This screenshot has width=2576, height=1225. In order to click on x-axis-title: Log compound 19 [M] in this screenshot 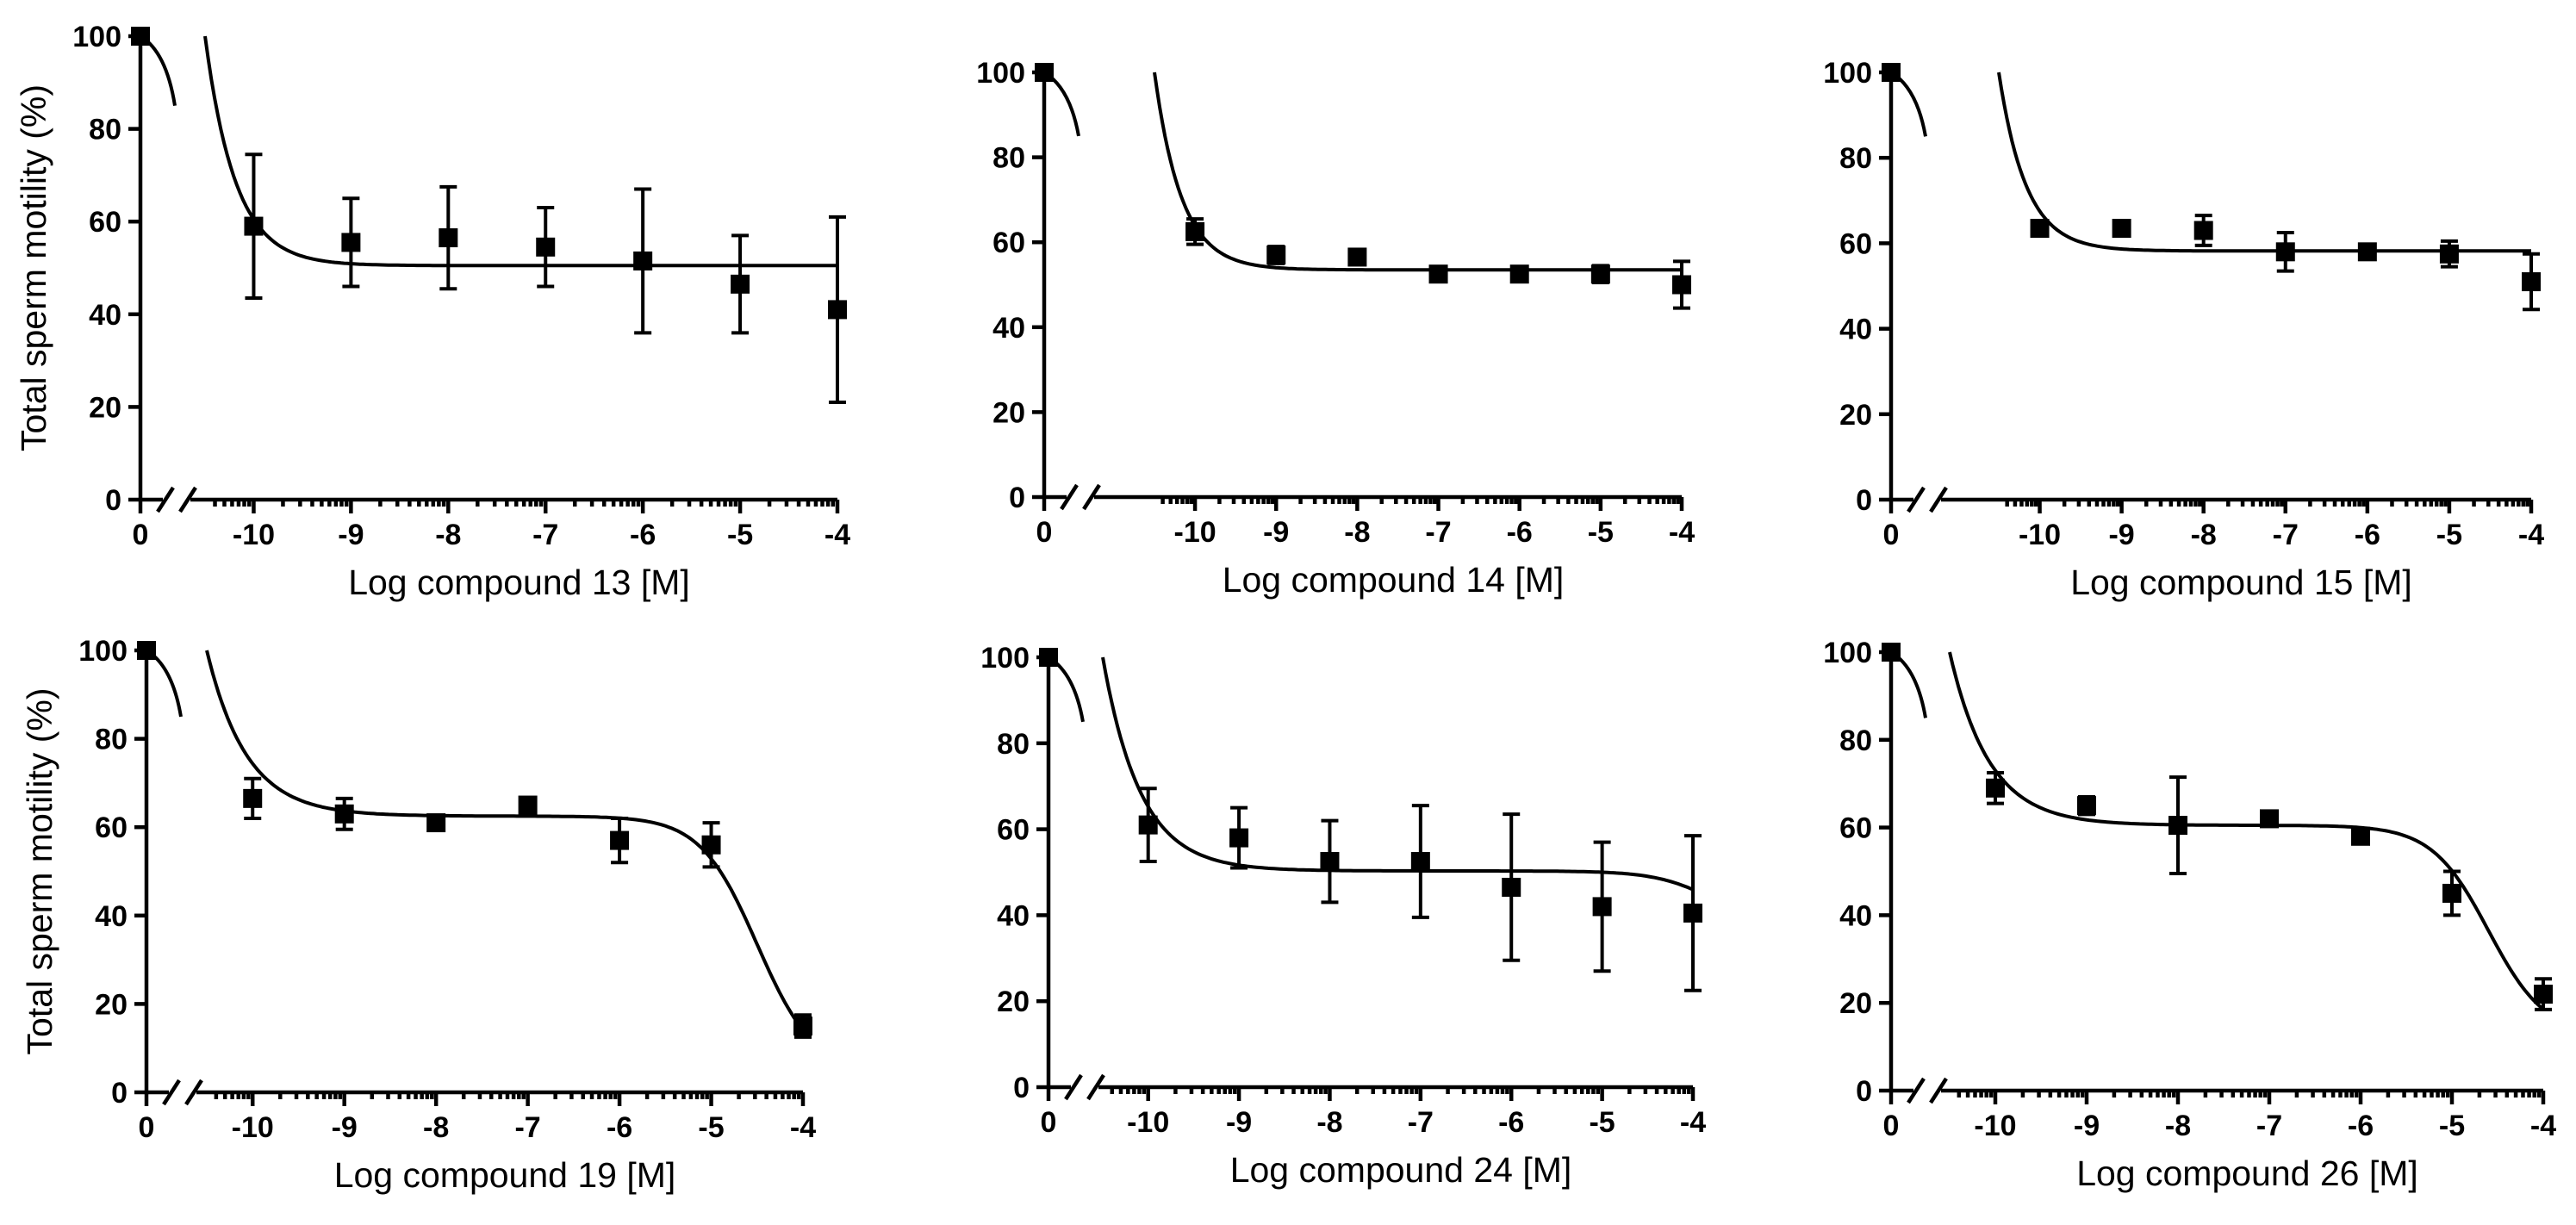, I will do `click(505, 1175)`.